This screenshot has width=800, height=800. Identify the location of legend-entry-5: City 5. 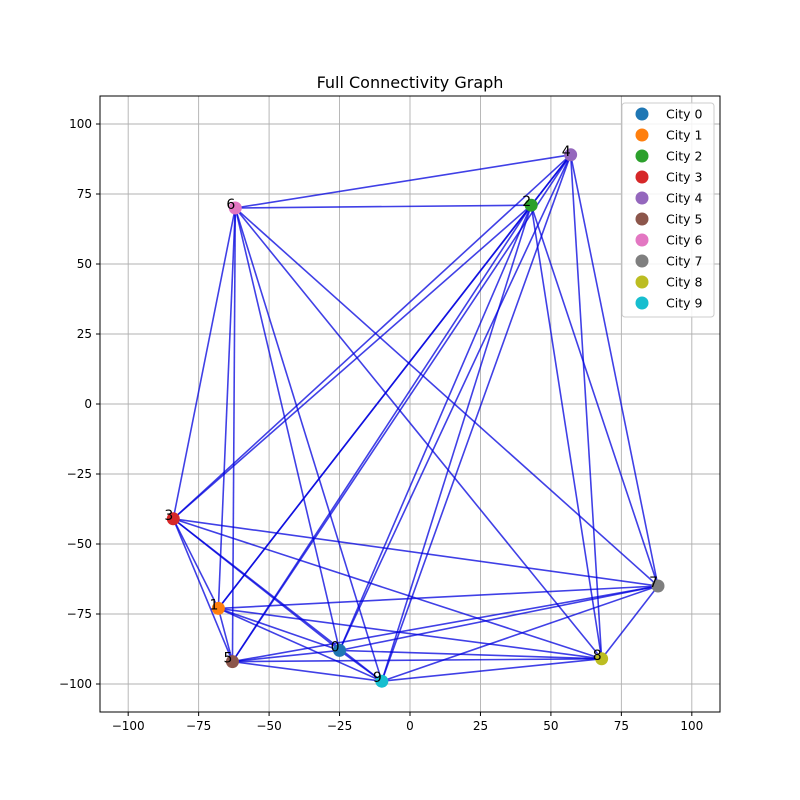
(684, 219).